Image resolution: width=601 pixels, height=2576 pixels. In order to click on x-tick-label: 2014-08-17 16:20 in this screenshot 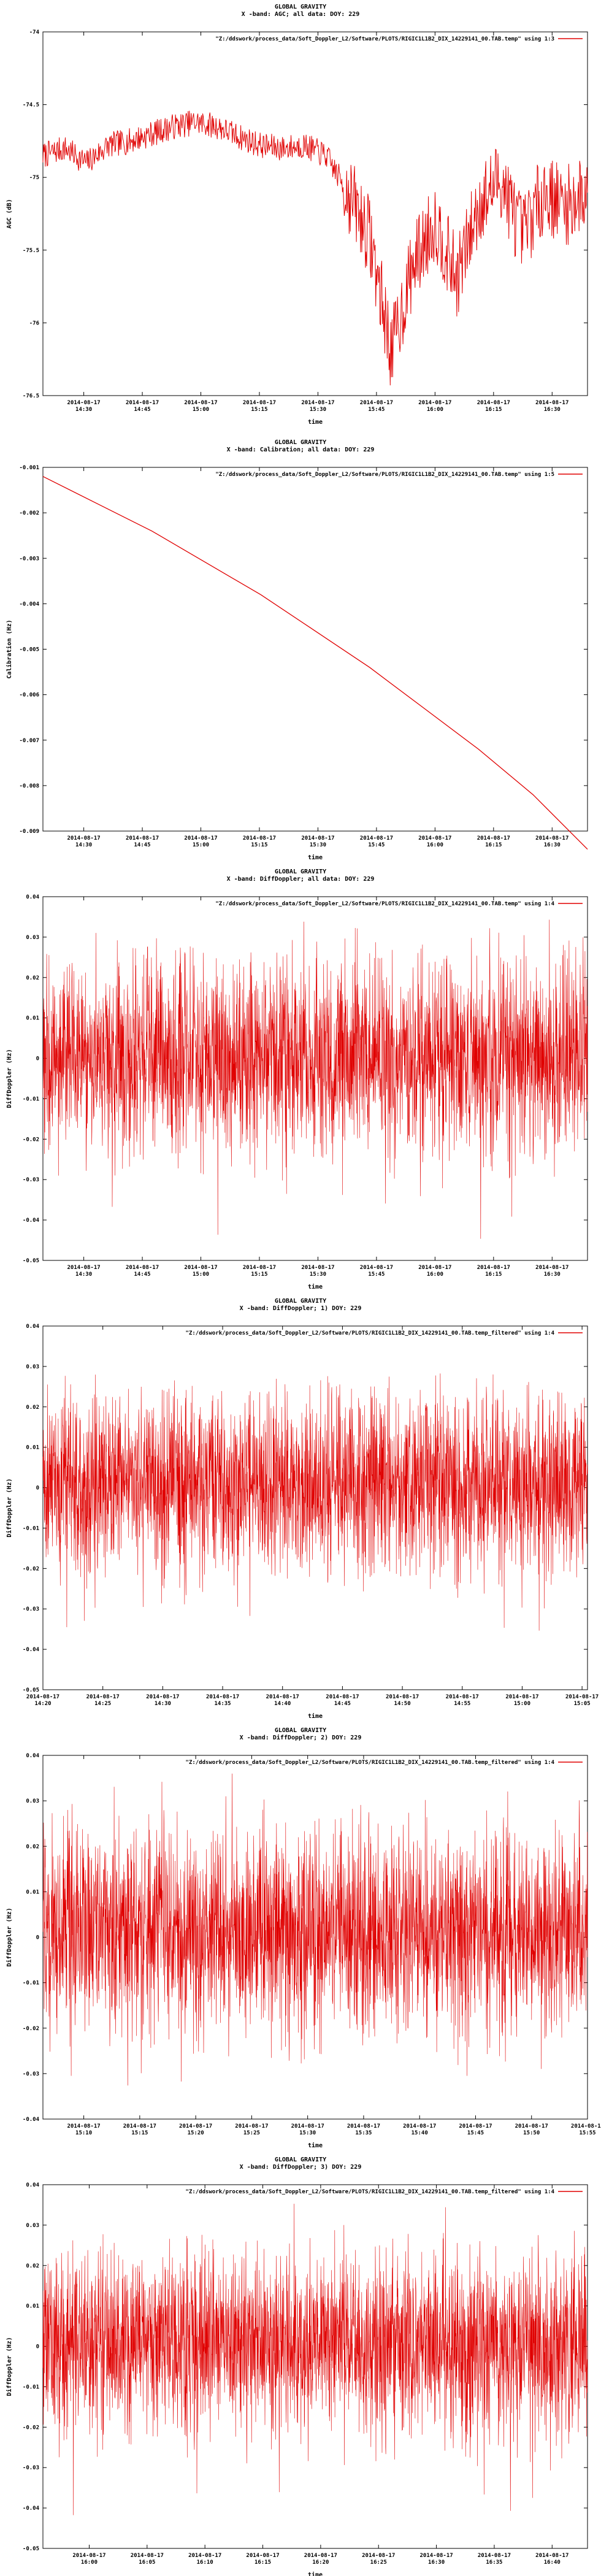, I will do `click(320, 2559)`.